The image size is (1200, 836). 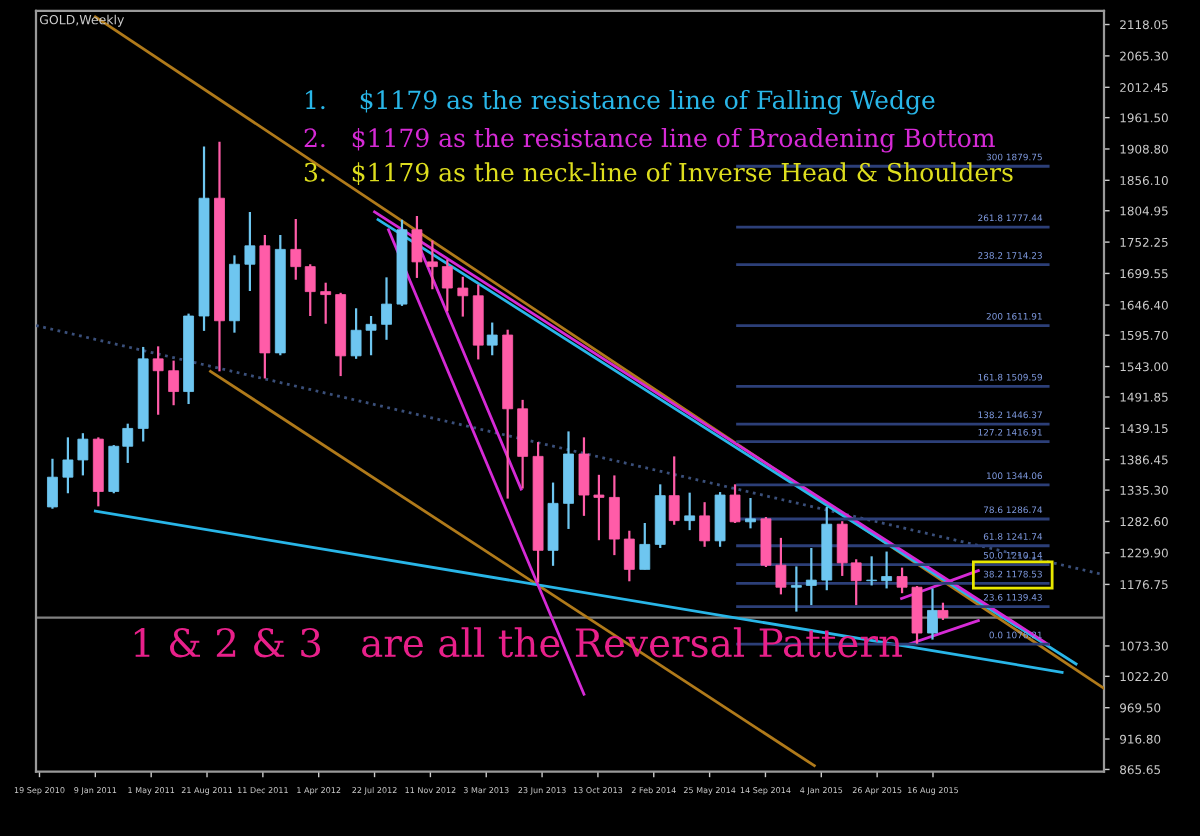 What do you see at coordinates (649, 140) in the screenshot?
I see `annotation: 2. $1179 as the resistance line of Broadening Bottom` at bounding box center [649, 140].